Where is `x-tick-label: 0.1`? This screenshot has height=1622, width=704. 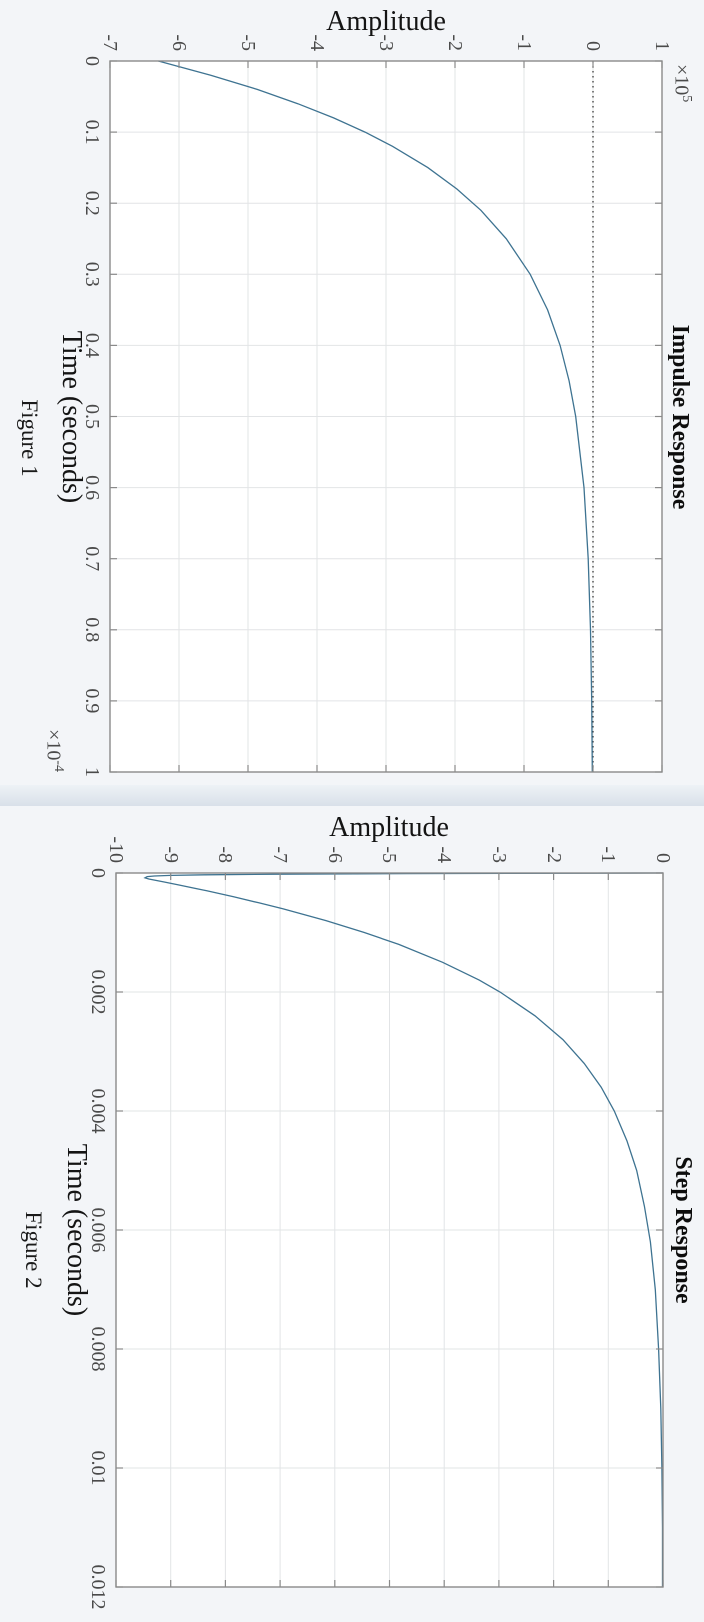
x-tick-label: 0.1 is located at coordinates (92, 132).